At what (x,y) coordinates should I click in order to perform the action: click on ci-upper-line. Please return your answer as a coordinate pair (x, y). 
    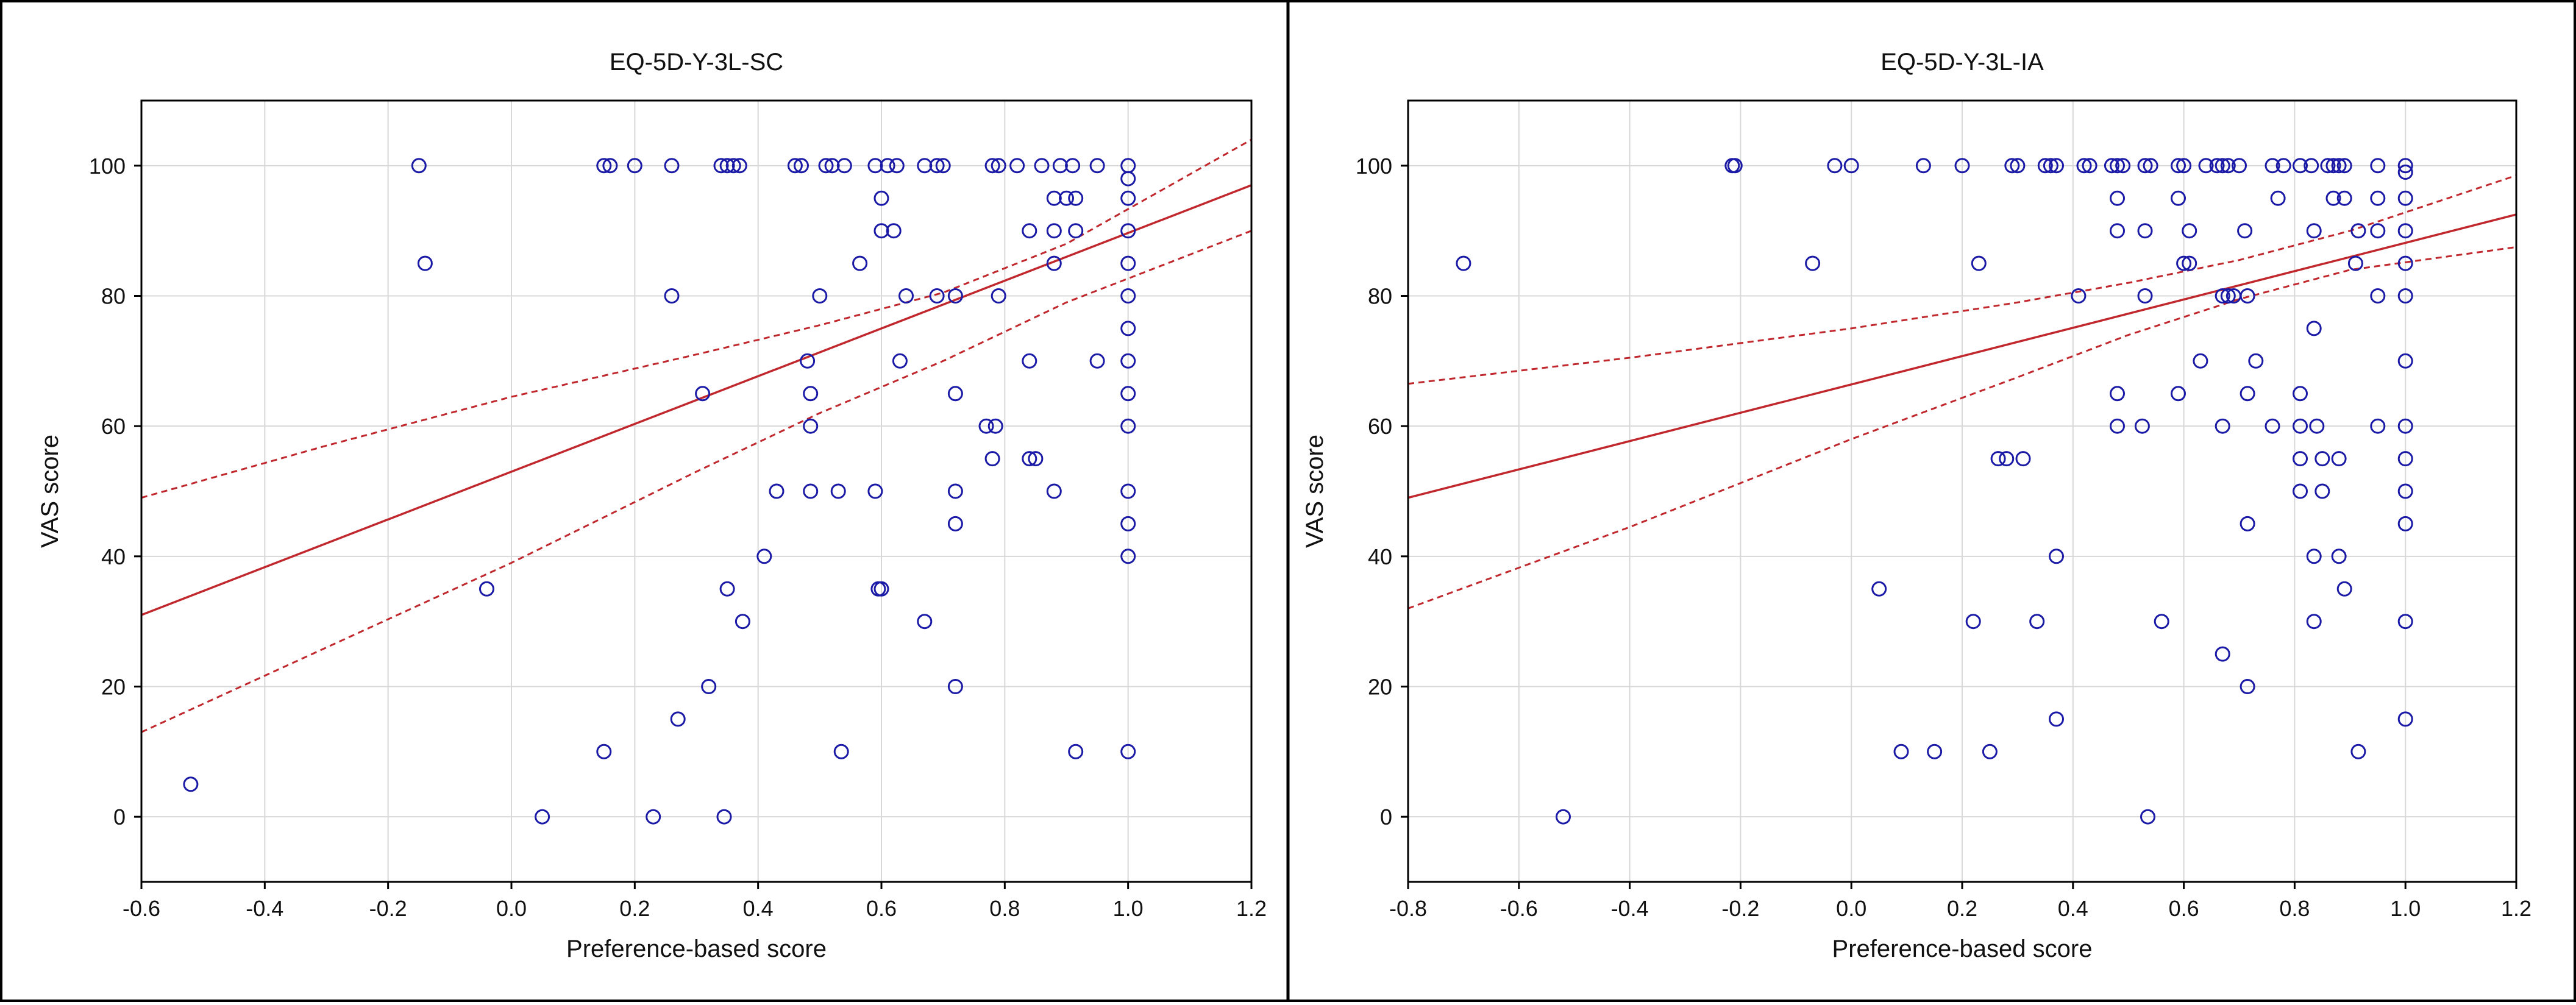
    Looking at the image, I should click on (1962, 280).